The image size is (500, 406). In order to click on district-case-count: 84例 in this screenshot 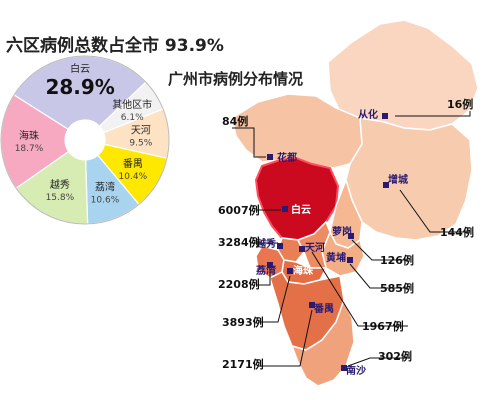, I will do `click(235, 121)`.